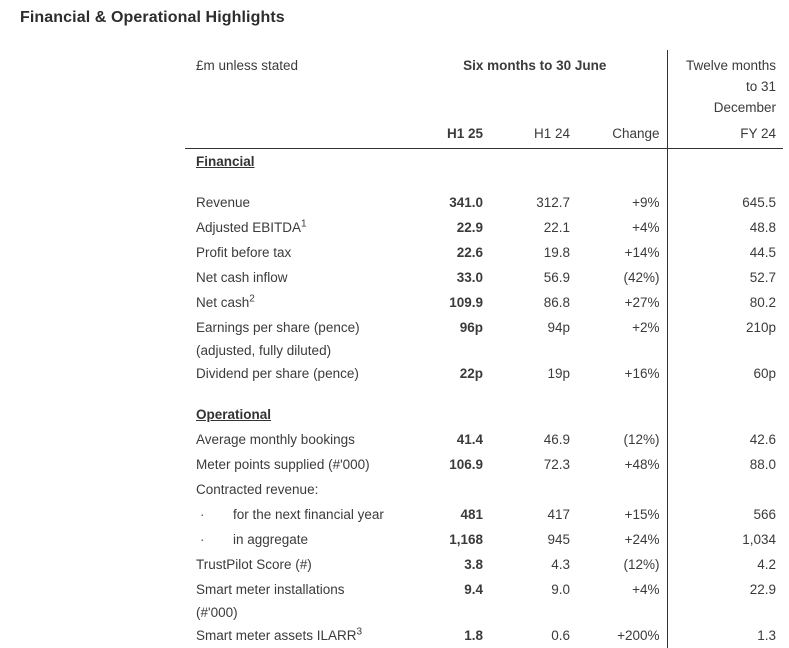 The image size is (789, 648). I want to click on cell-fy-24: 22.9, so click(725, 600).